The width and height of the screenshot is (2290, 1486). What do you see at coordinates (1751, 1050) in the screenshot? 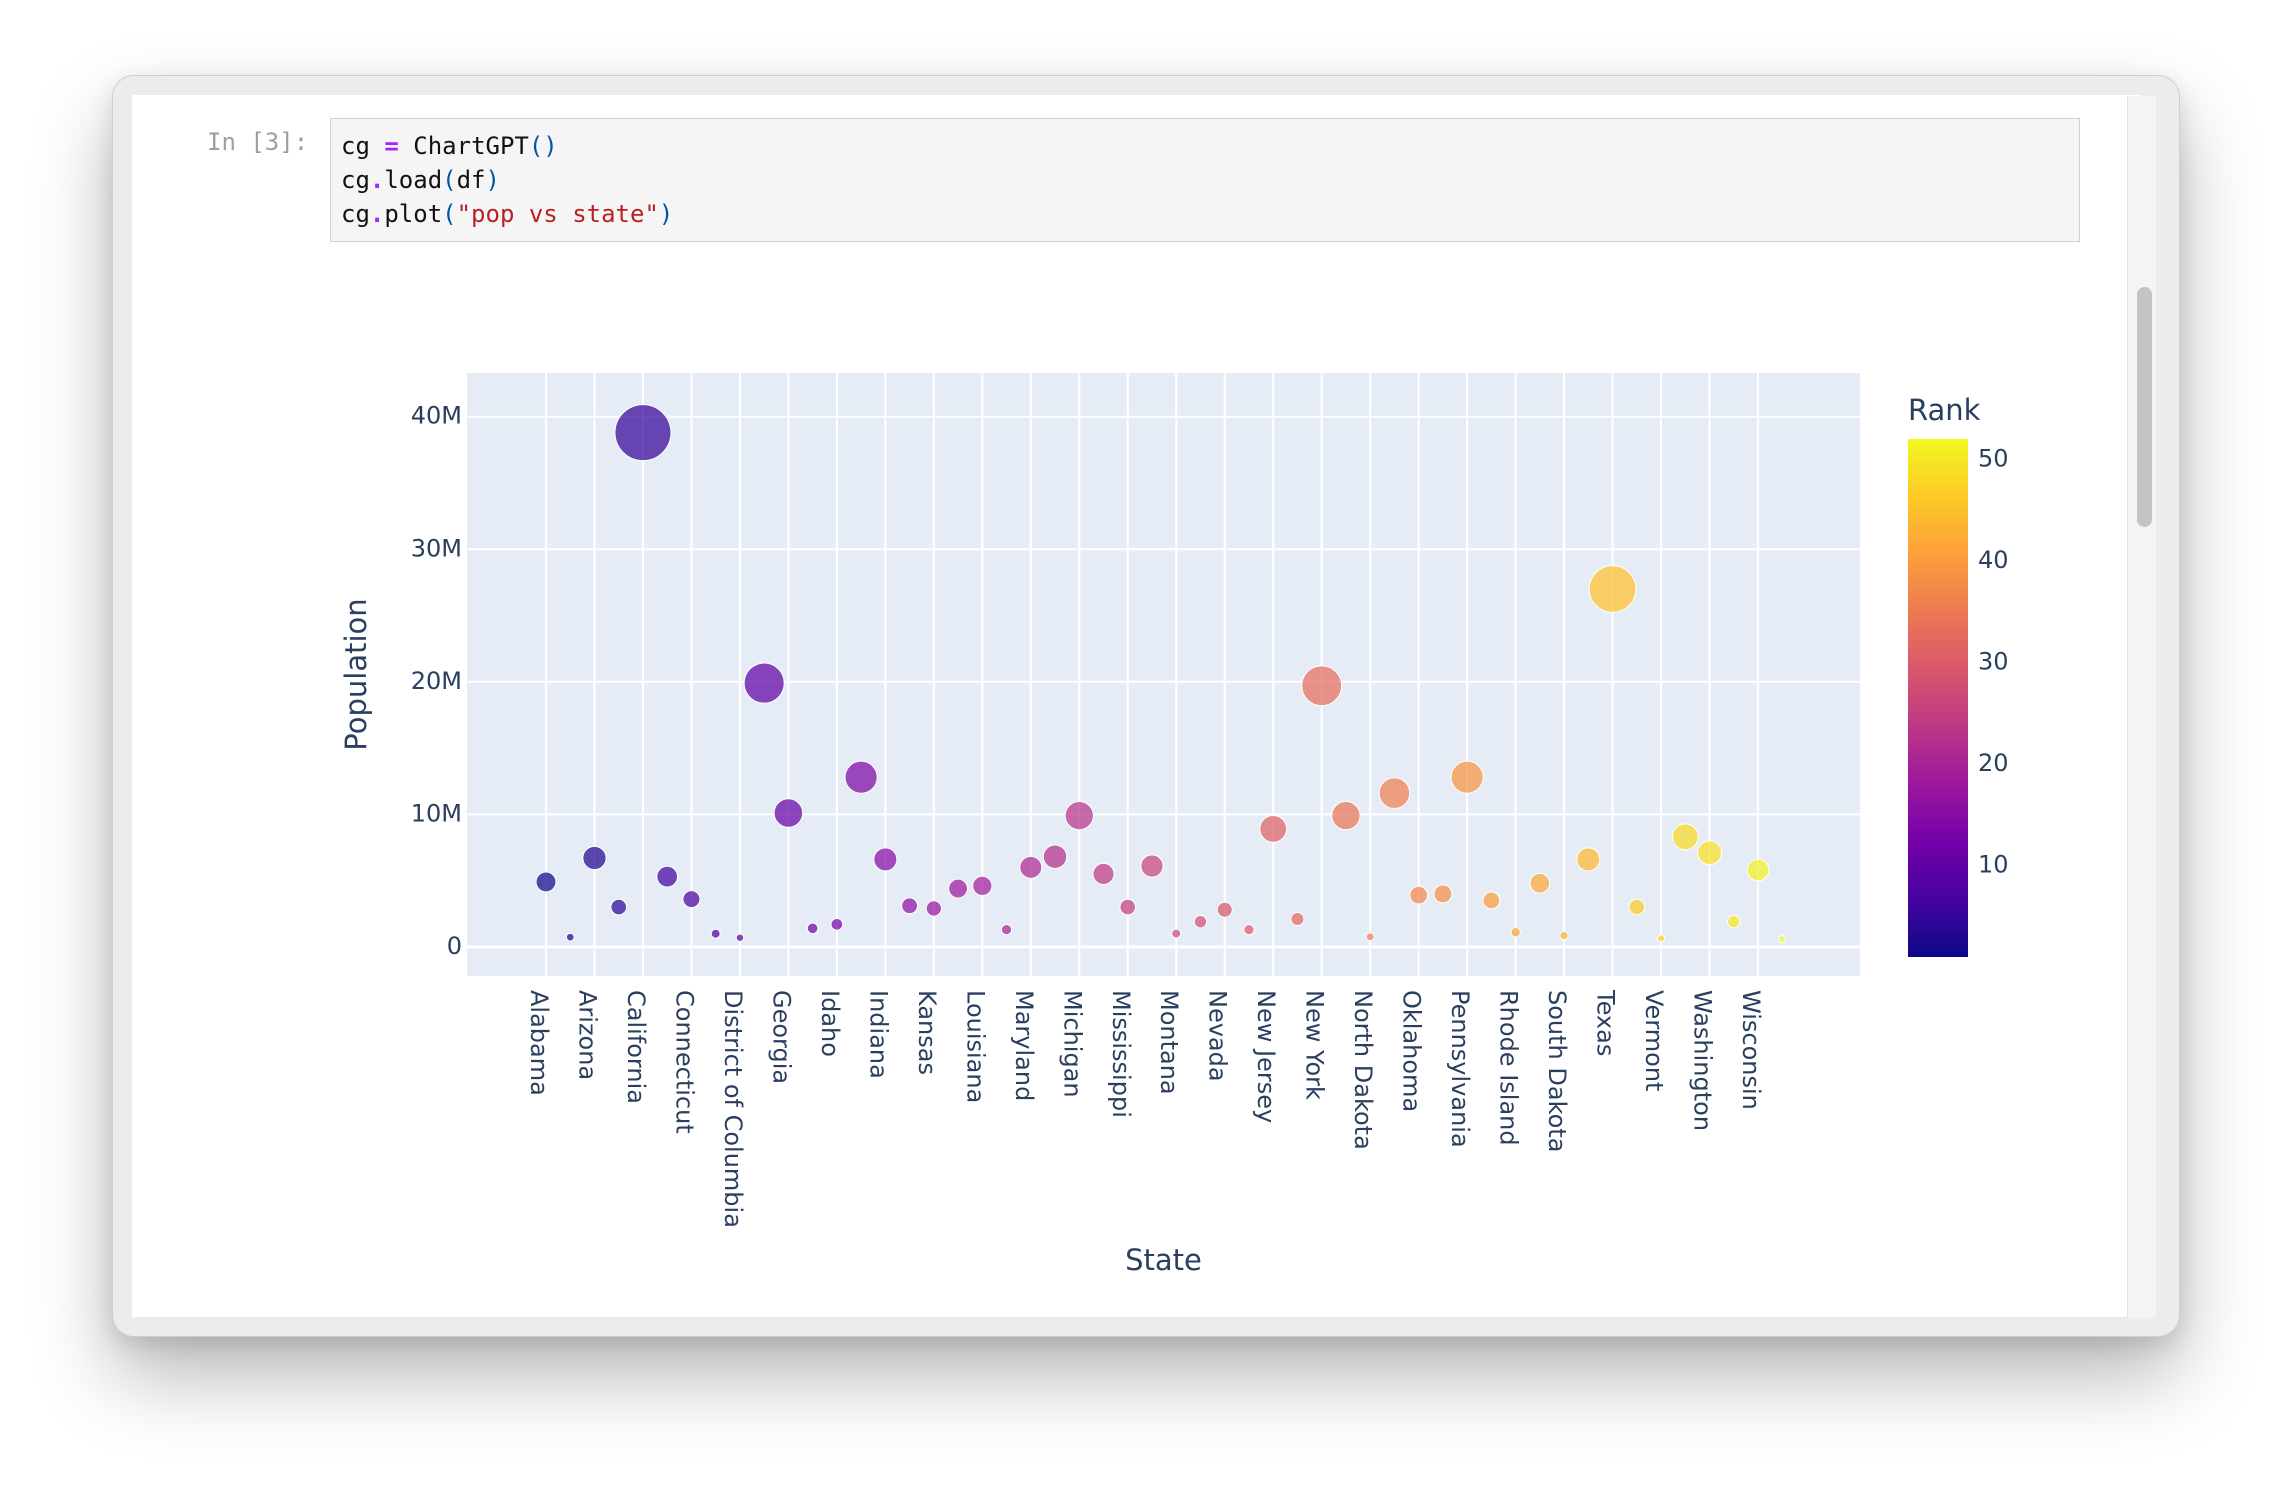
I see `x-tick-label: Wisconsin` at bounding box center [1751, 1050].